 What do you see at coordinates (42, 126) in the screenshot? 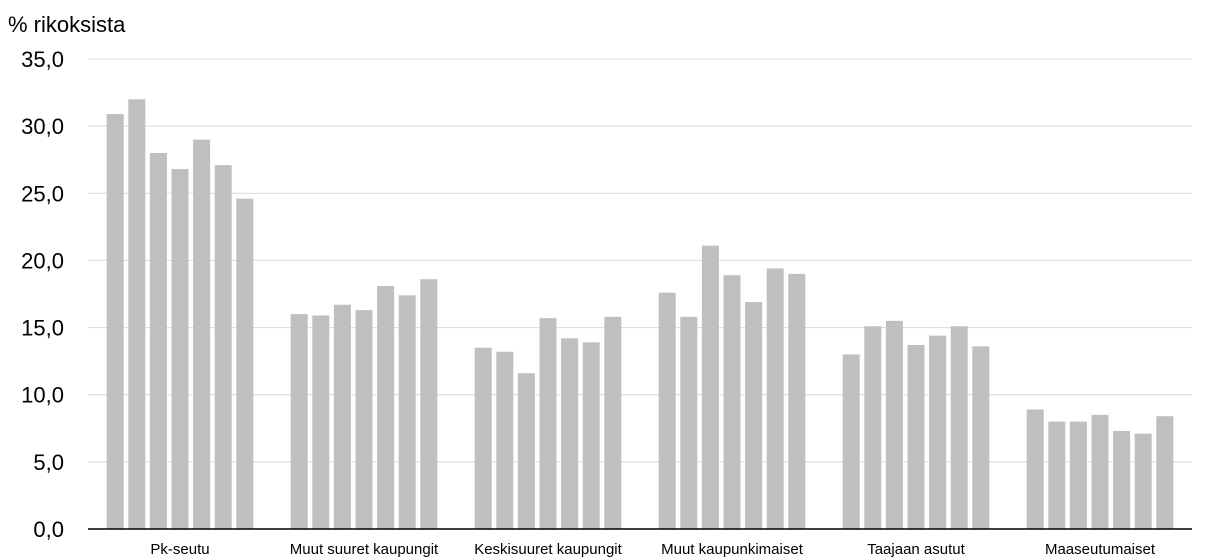
I see `y-tick-label: 30,0` at bounding box center [42, 126].